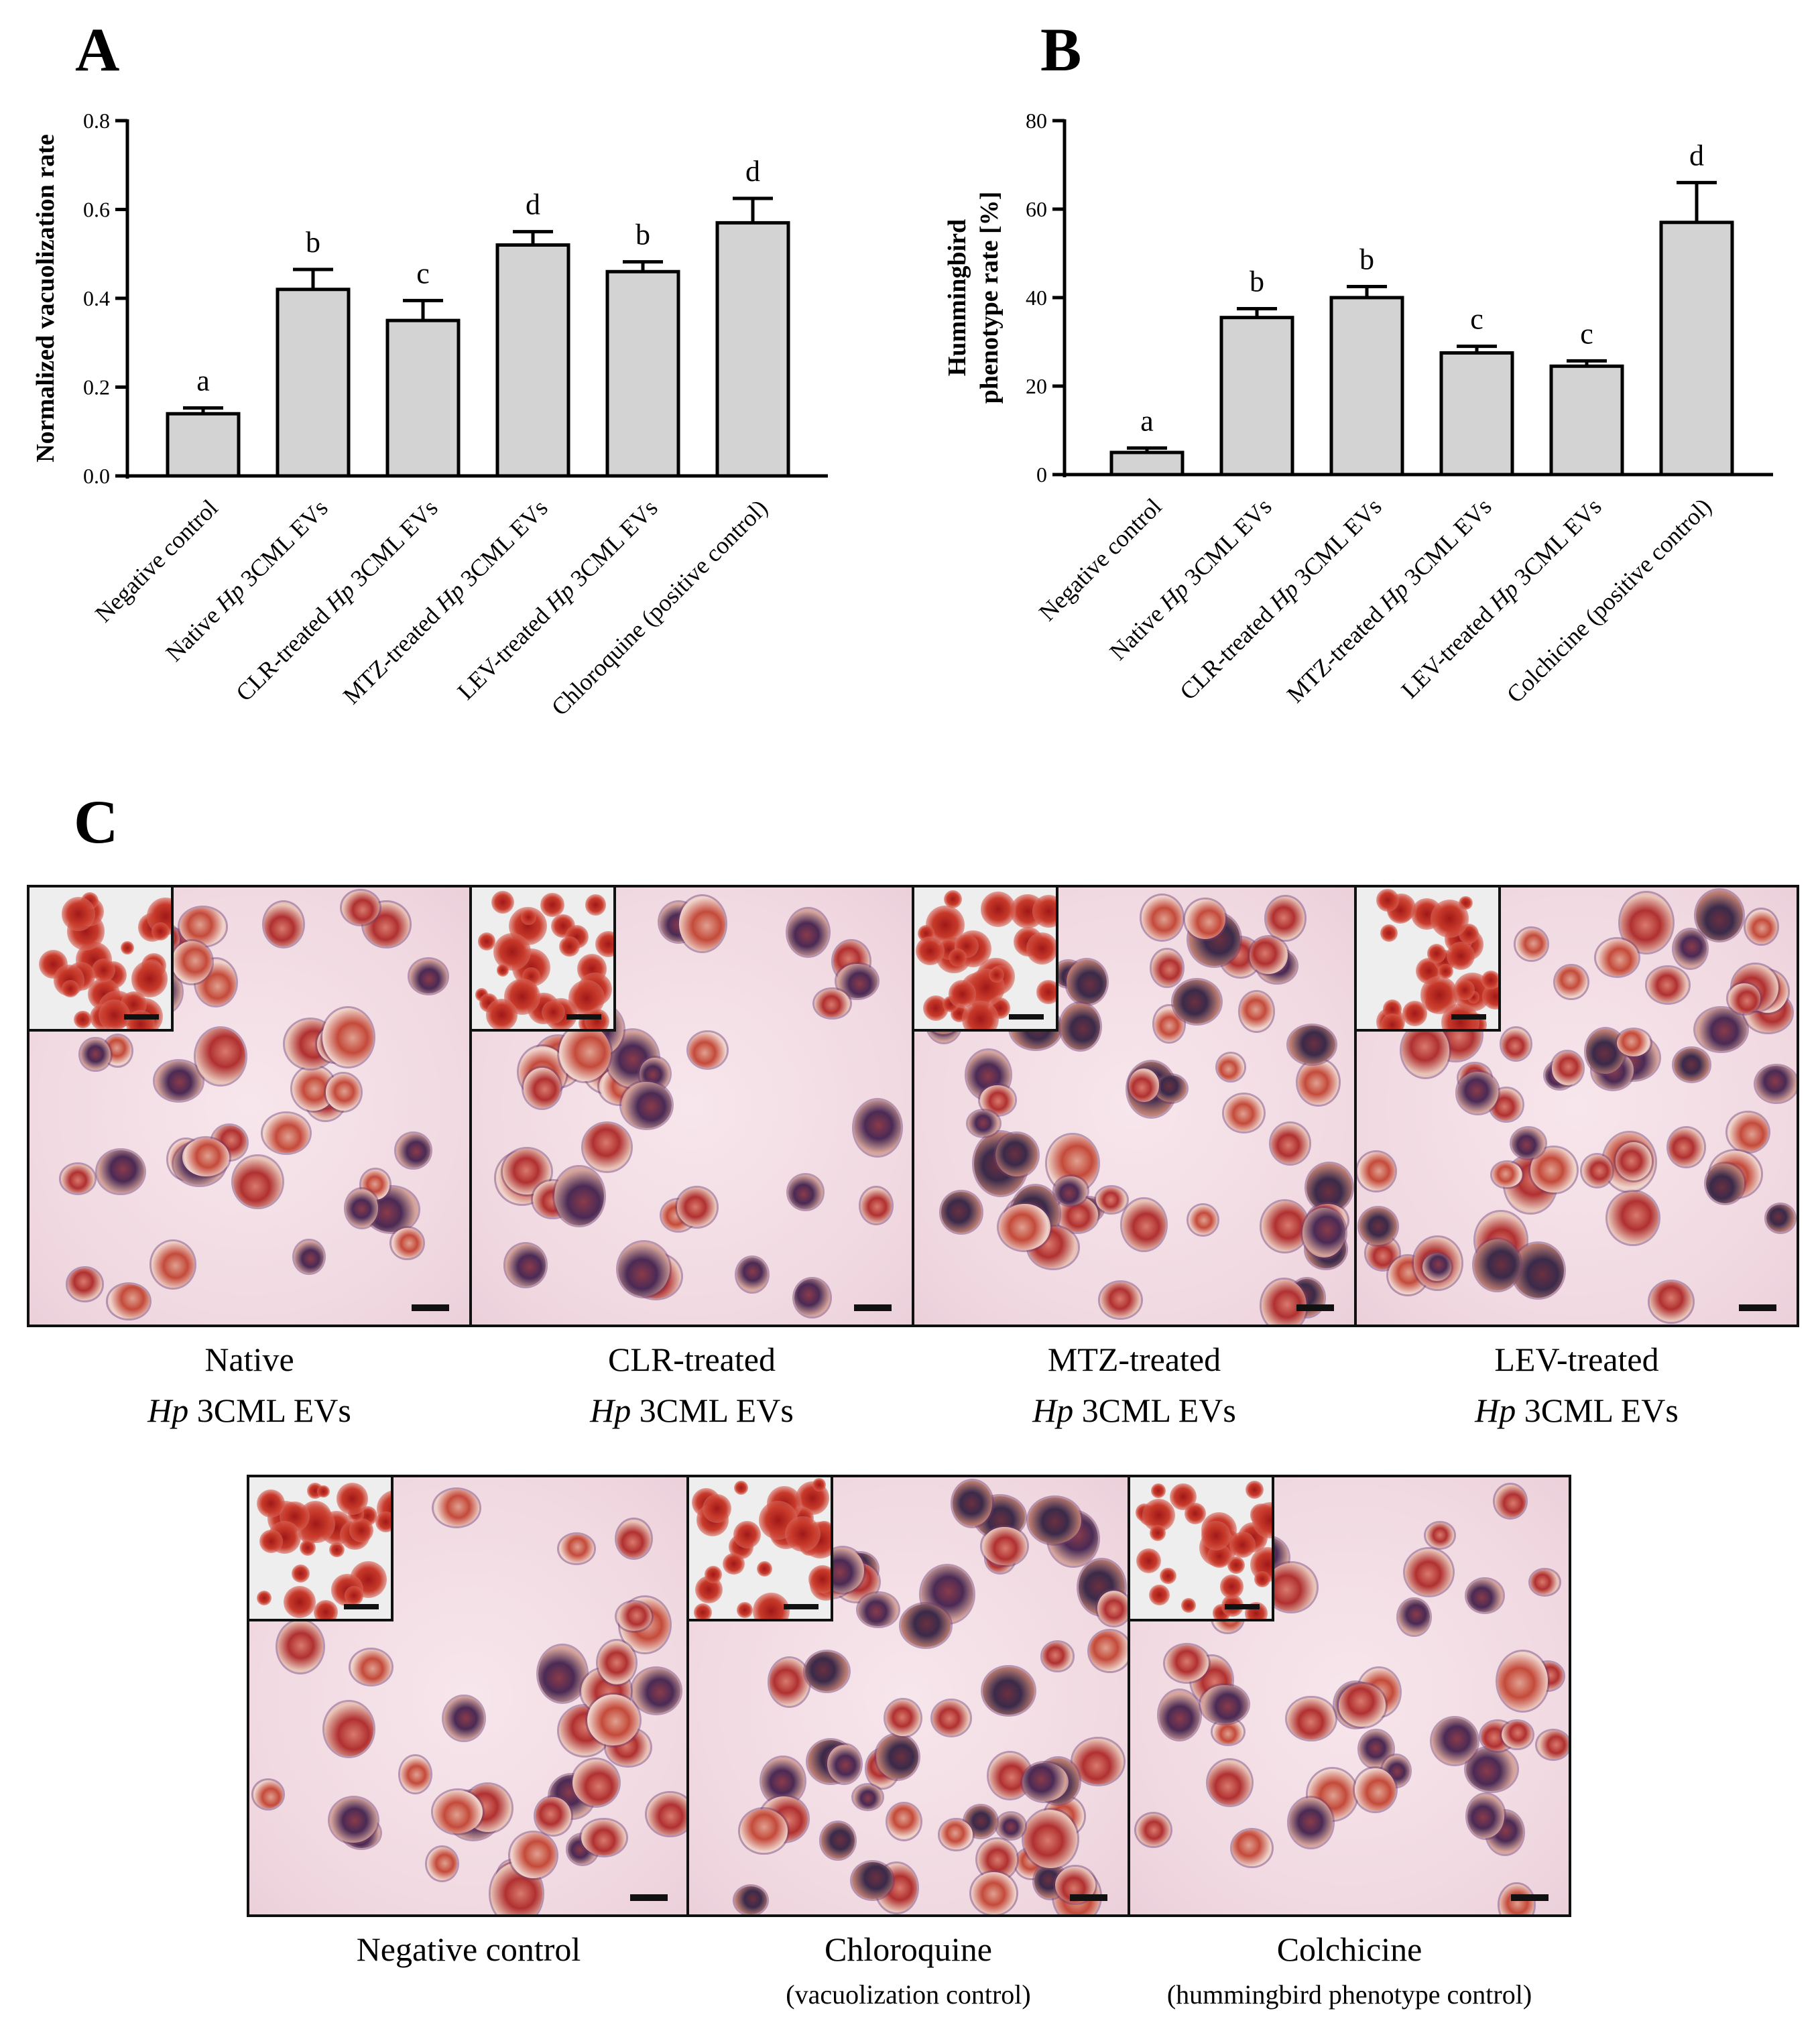 The height and width of the screenshot is (2027, 1820). Describe the element at coordinates (1242, 1606) in the screenshot. I see `inset-scale-bar` at that location.